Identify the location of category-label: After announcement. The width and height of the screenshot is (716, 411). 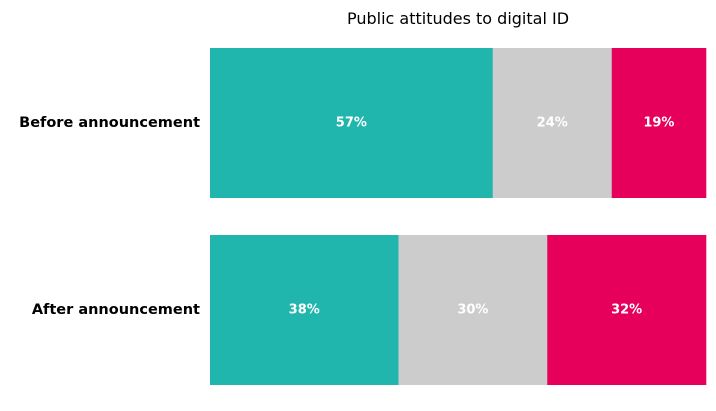
(116, 310).